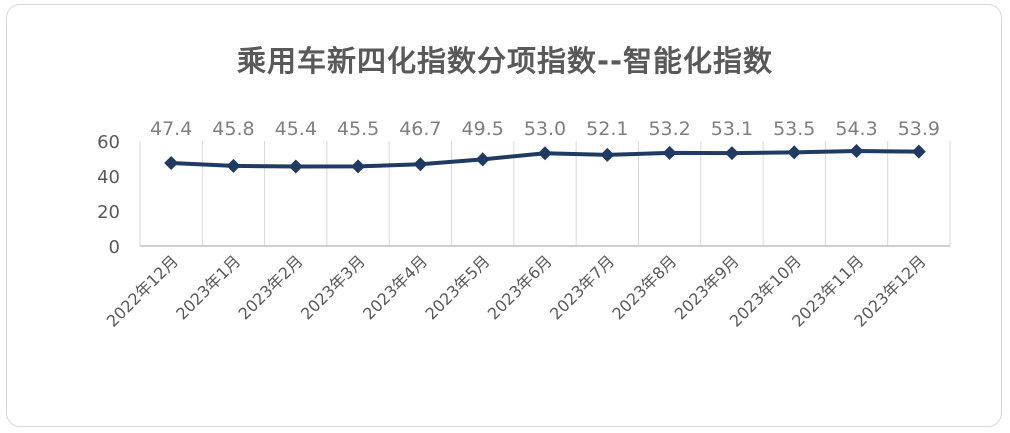 The width and height of the screenshot is (1010, 433). What do you see at coordinates (208, 287) in the screenshot?
I see `x-tick-label: 2023年1月` at bounding box center [208, 287].